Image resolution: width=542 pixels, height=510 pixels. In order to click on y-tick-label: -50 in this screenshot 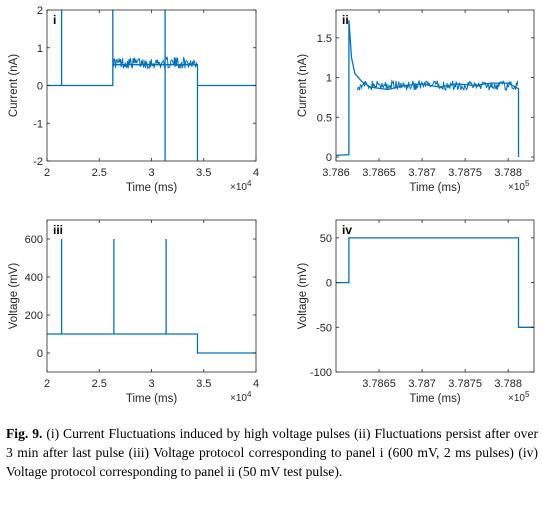, I will do `click(324, 328)`.